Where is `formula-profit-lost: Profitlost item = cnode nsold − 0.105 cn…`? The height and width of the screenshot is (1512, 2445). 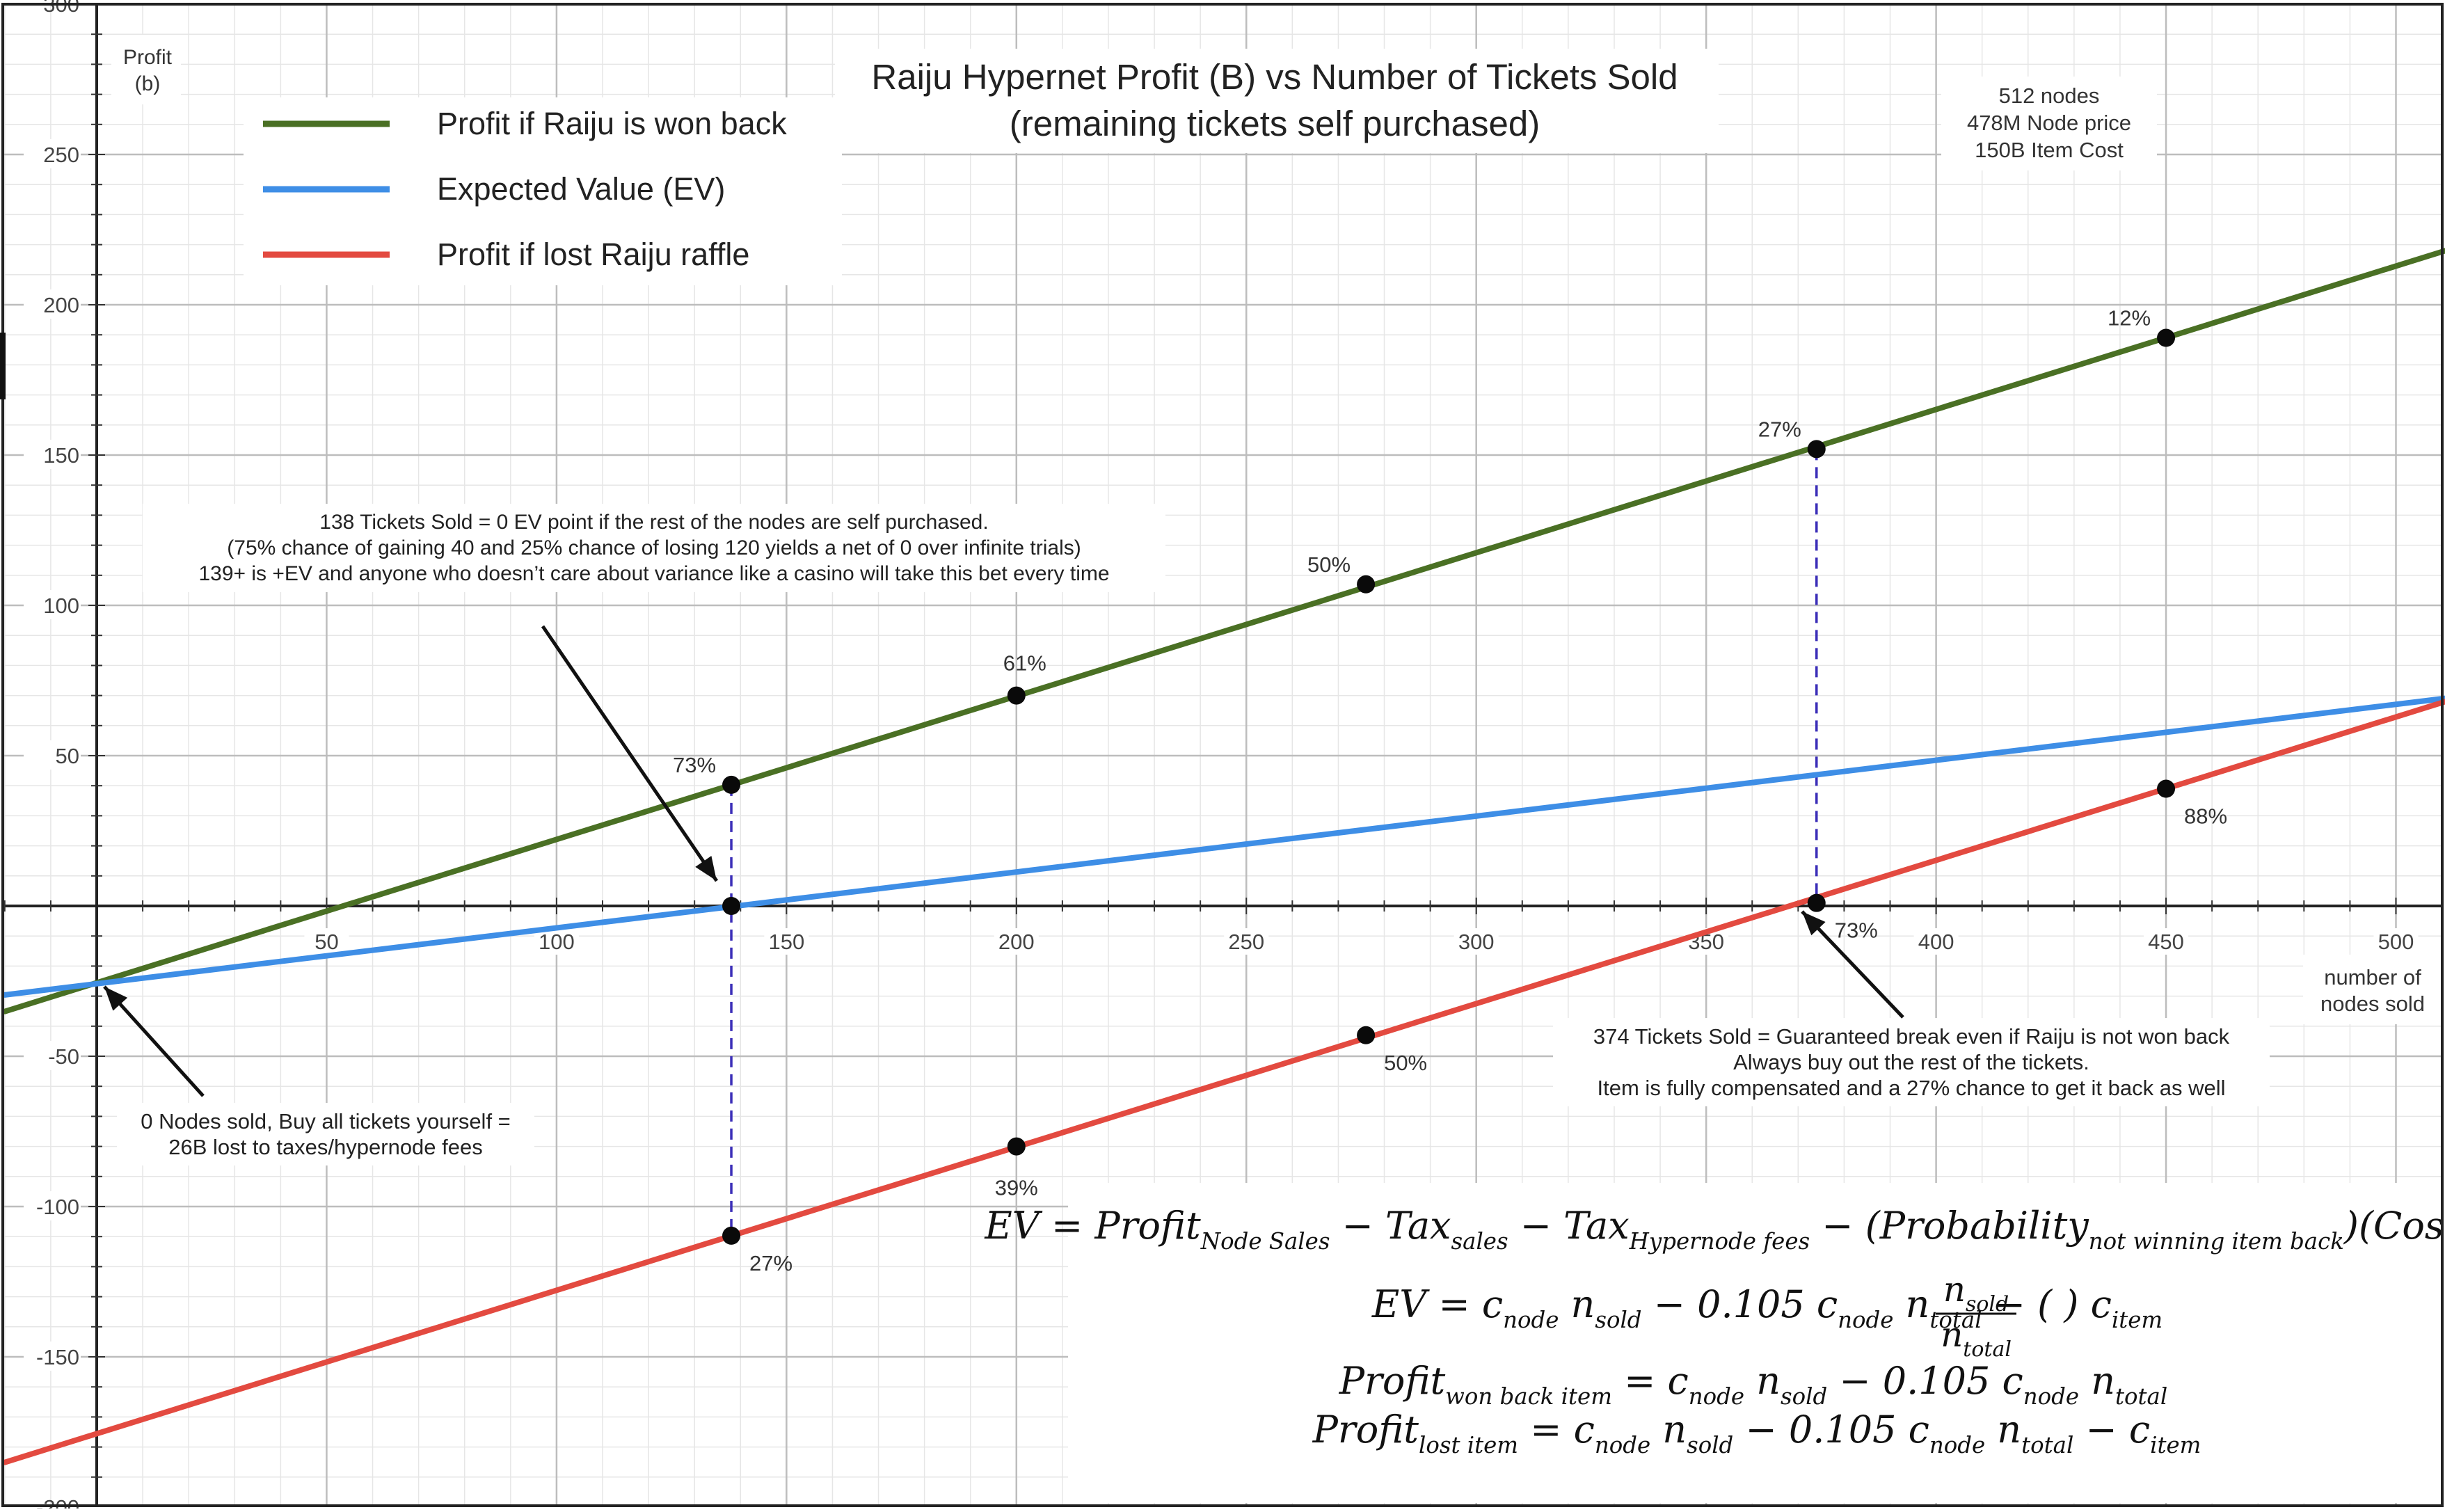
formula-profit-lost: Profitlost item = cnode nsold − 0.105 cn… is located at coordinates (1756, 1433).